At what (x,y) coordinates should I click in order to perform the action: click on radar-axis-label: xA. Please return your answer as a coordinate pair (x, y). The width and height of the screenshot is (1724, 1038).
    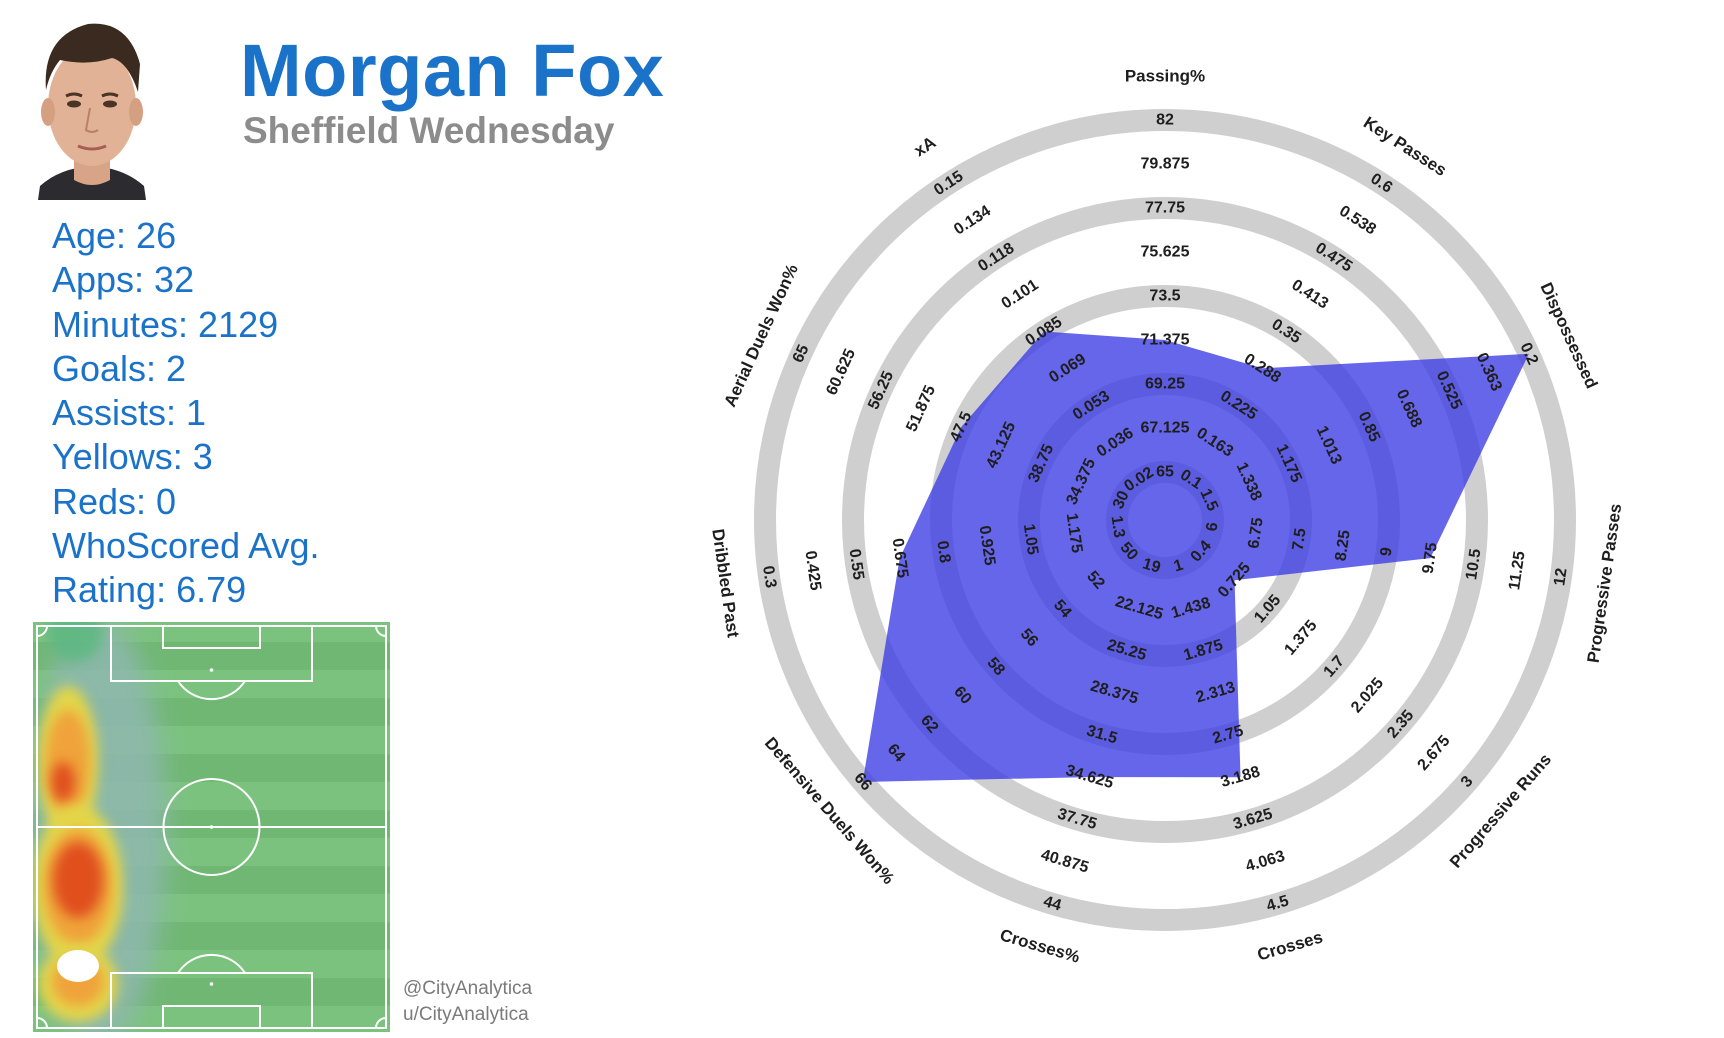
    Looking at the image, I should click on (925, 147).